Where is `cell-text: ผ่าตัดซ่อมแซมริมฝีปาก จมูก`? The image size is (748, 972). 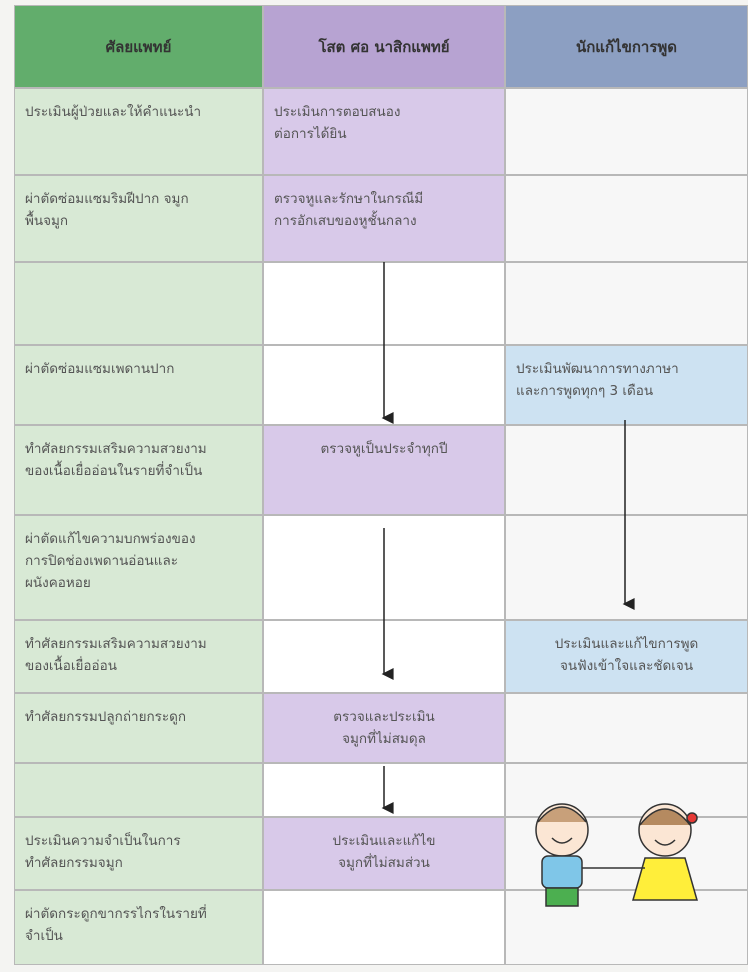 cell-text: ผ่าตัดซ่อมแซมริมฝีปาก จมูก is located at coordinates (107, 199).